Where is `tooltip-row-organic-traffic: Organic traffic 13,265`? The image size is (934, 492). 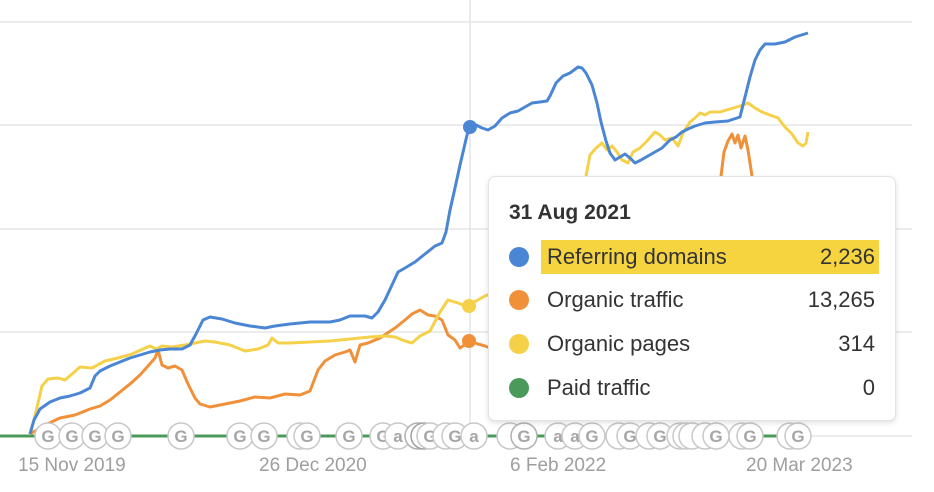
tooltip-row-organic-traffic: Organic traffic 13,265 is located at coordinates (694, 300).